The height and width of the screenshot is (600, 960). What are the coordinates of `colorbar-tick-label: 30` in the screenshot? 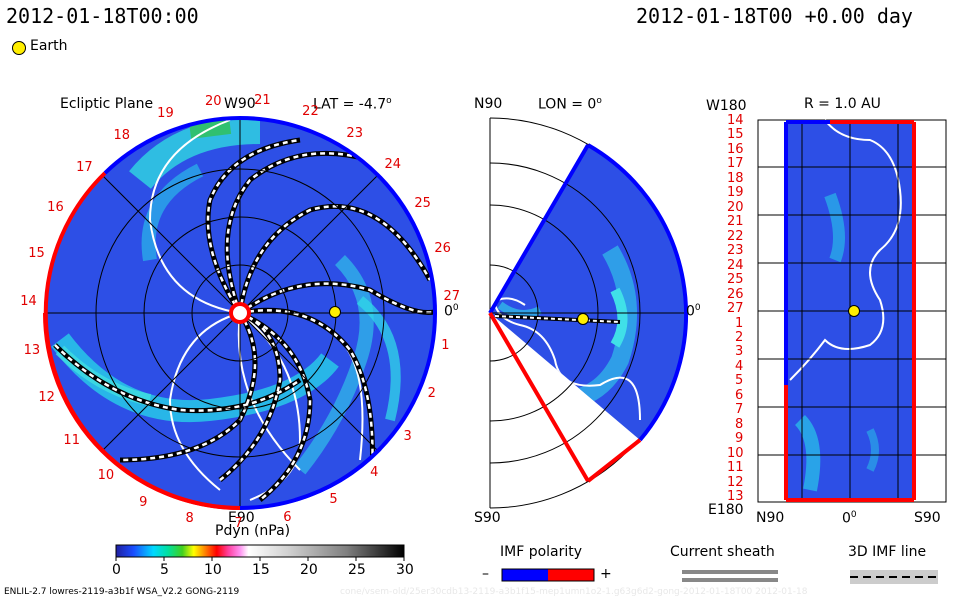 It's located at (405, 570).